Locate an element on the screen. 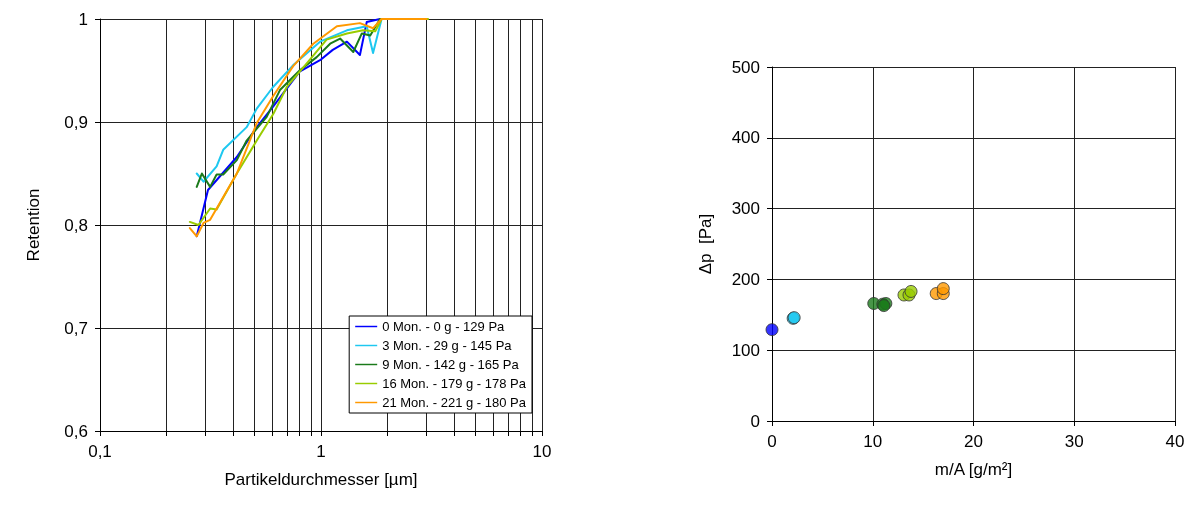  y-tick-label: 0,9 is located at coordinates (76, 122).